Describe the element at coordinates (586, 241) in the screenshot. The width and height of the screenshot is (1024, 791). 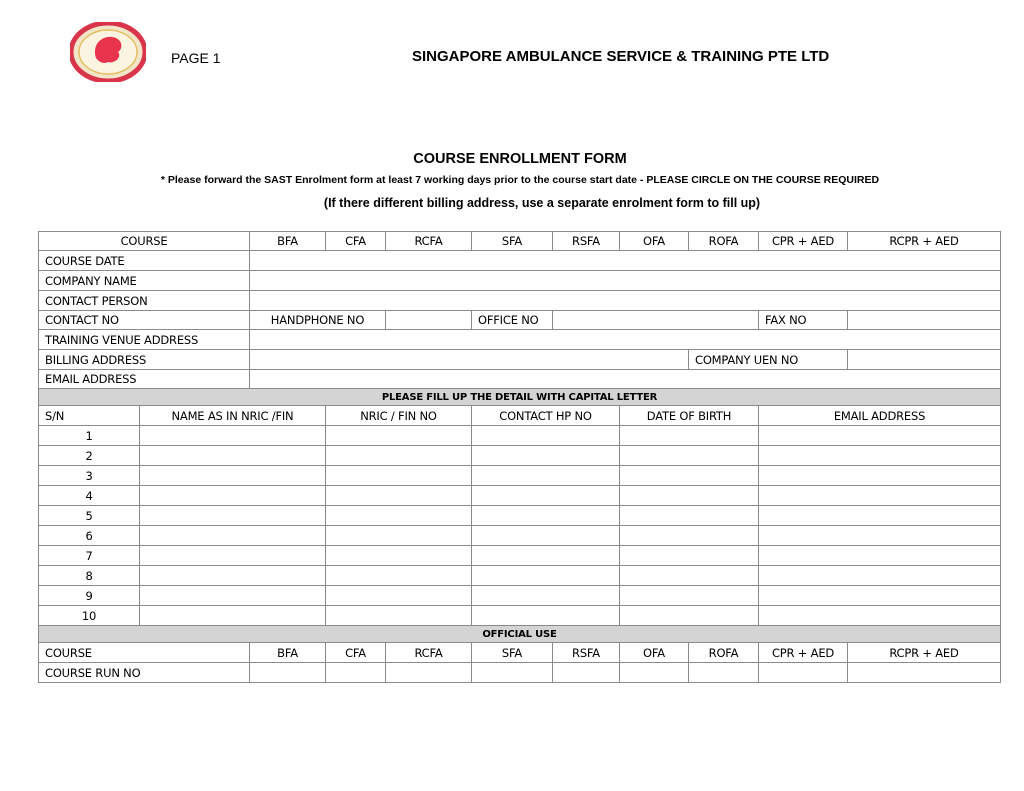
I see `course-option: RSFA` at that location.